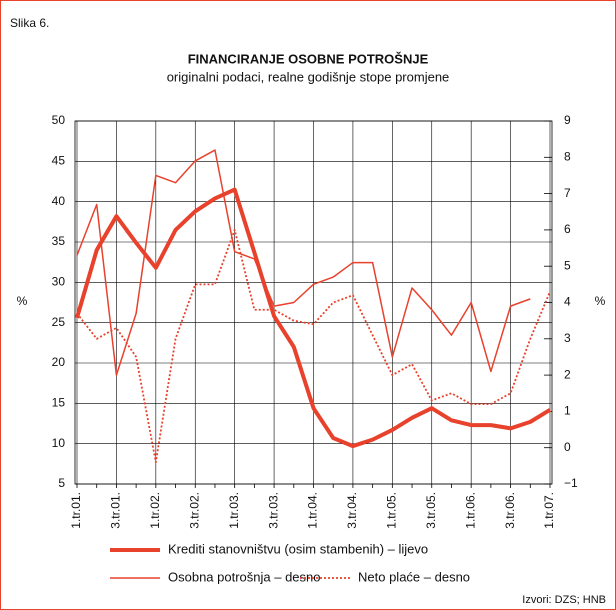  Describe the element at coordinates (549, 510) in the screenshot. I see `x-tick-label: 1.tr.07.` at that location.